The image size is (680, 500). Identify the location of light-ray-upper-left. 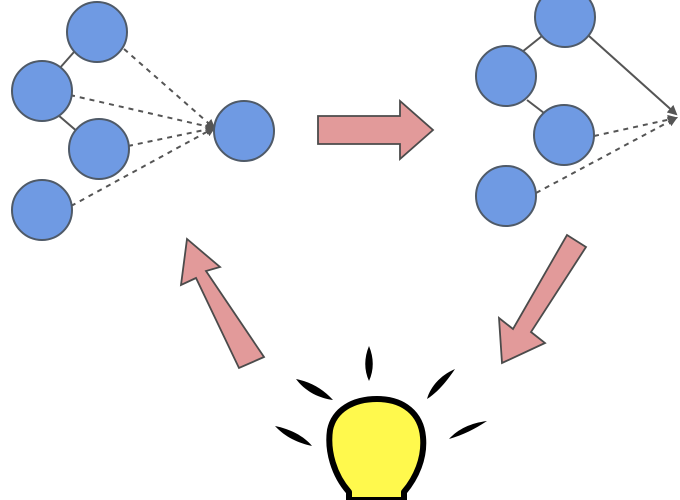
(314, 389).